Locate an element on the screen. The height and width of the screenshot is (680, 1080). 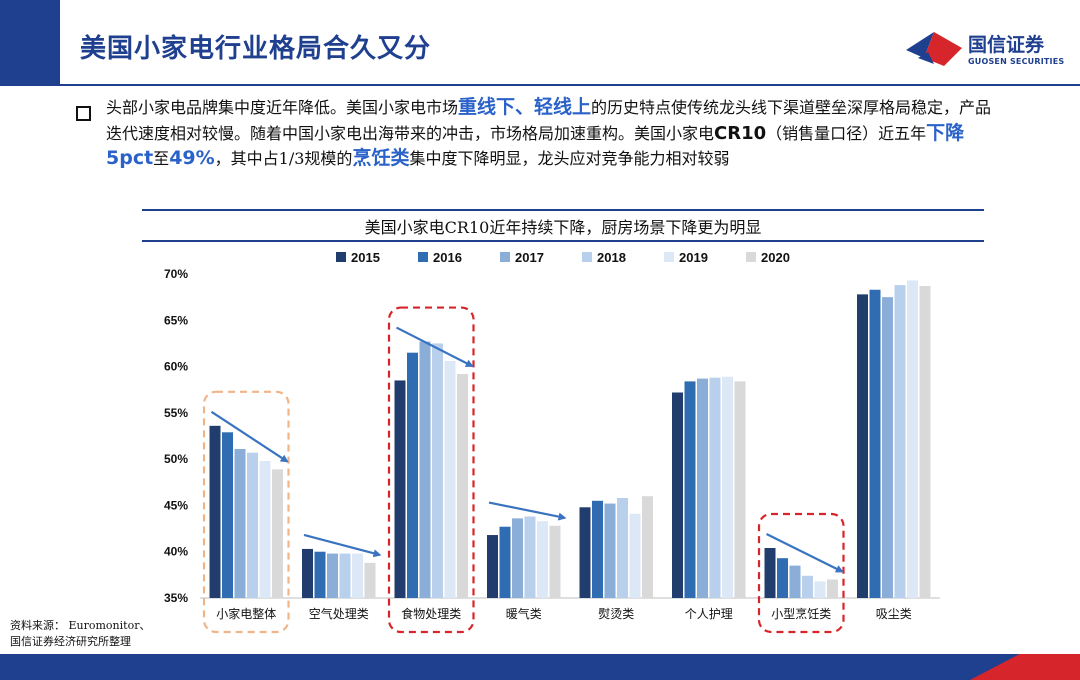
x-tick-label: 熨烫类 is located at coordinates (616, 614).